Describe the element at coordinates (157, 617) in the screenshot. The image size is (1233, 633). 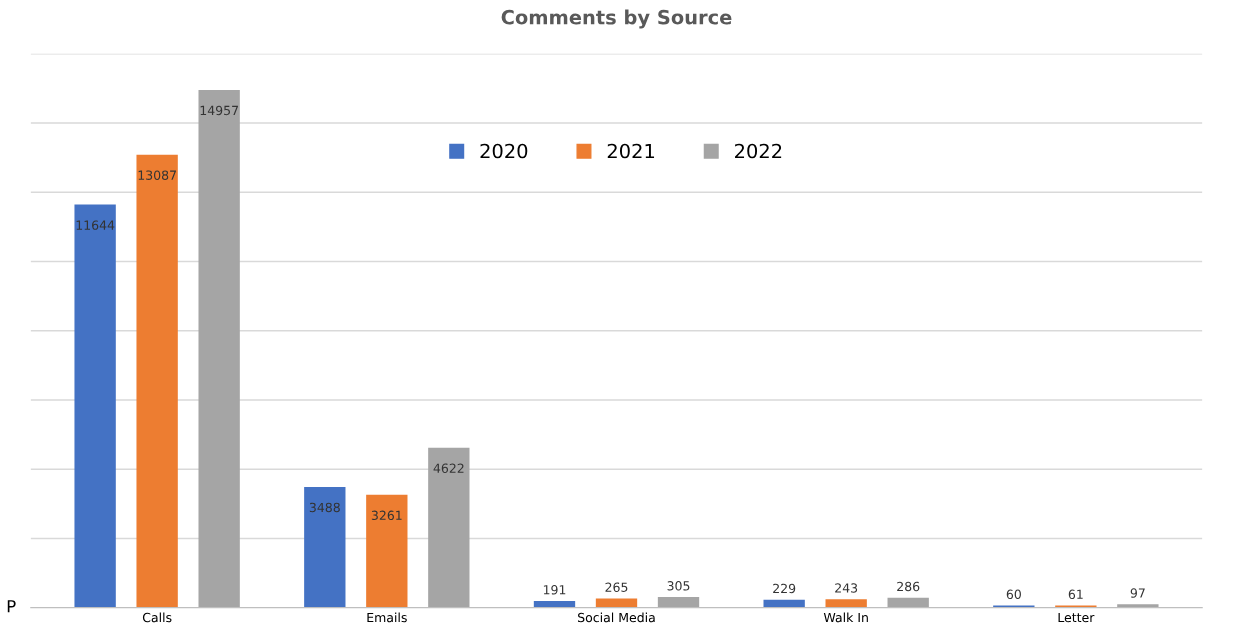
I see `x-tick-label: Calls` at that location.